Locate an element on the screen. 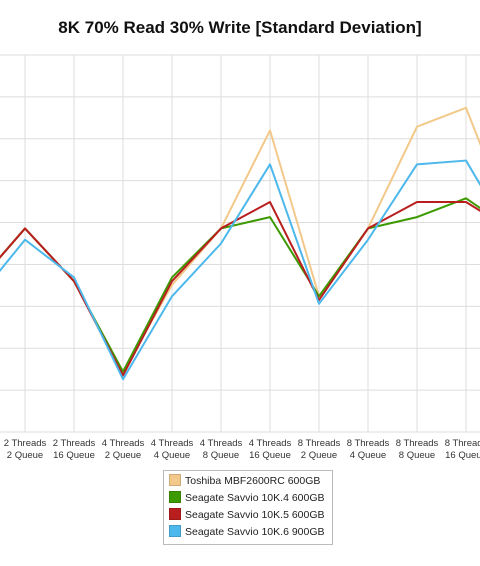 Image resolution: width=480 pixels, height=566 pixels. legend-item: Seagate Savvio 10K.4 600GB is located at coordinates (248, 498).